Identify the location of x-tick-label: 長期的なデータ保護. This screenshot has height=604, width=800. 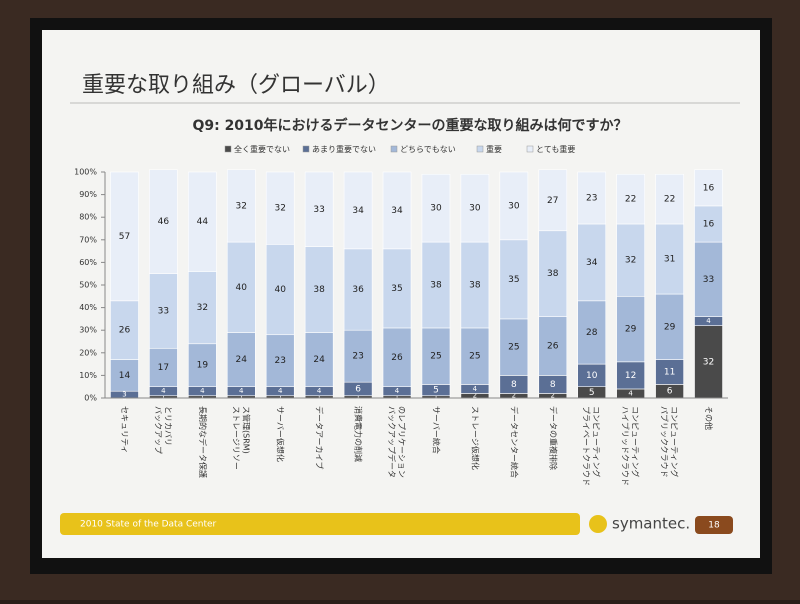
(203, 442).